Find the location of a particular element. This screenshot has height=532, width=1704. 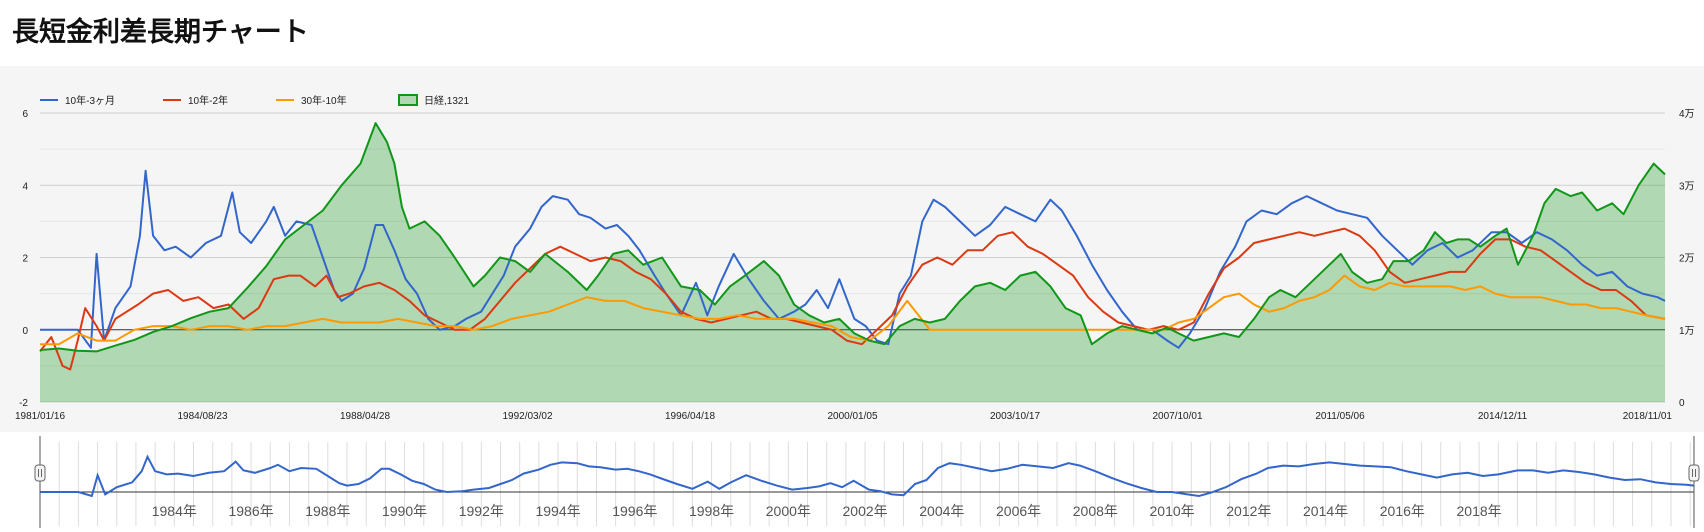

y-left-tick-label: 4 is located at coordinates (25, 186).